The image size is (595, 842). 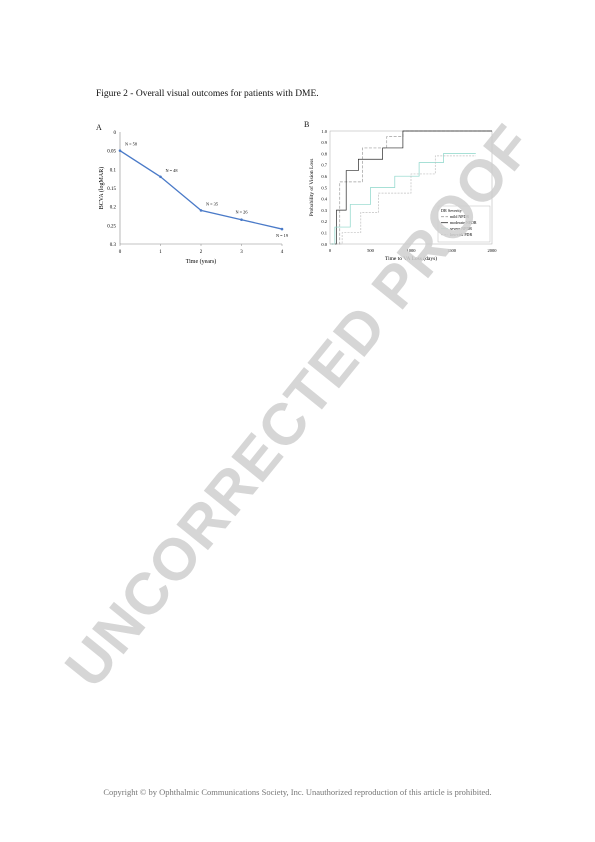 I want to click on y-tick-label: 0.0, so click(x=324, y=244).